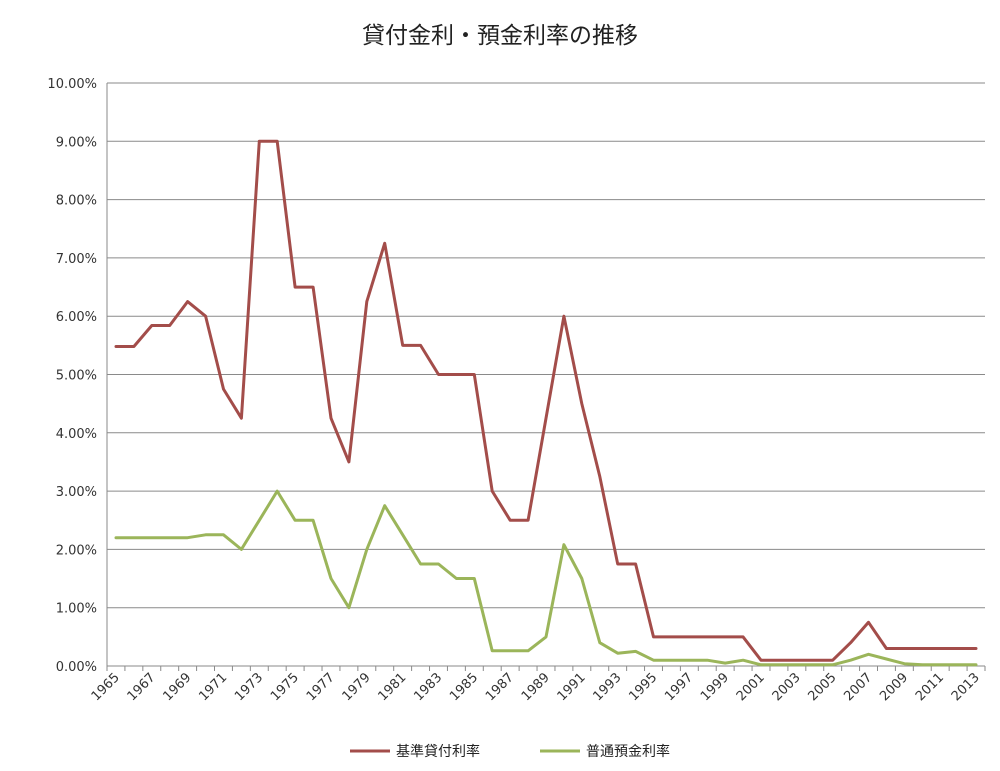  Describe the element at coordinates (679, 687) in the screenshot. I see `x-tick-label: 1997` at that location.